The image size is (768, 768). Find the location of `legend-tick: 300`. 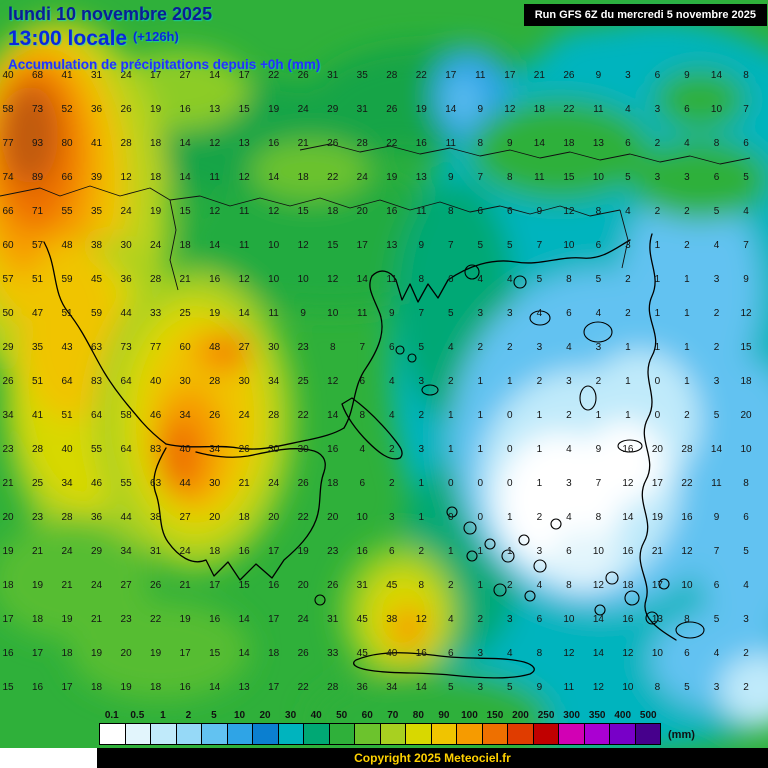

legend-tick: 300 is located at coordinates (571, 715).